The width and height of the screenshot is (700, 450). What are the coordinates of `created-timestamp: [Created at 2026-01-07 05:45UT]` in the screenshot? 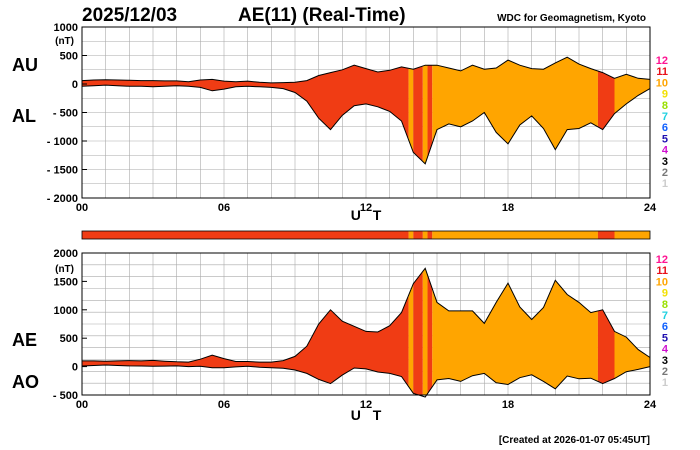 It's located at (574, 440).